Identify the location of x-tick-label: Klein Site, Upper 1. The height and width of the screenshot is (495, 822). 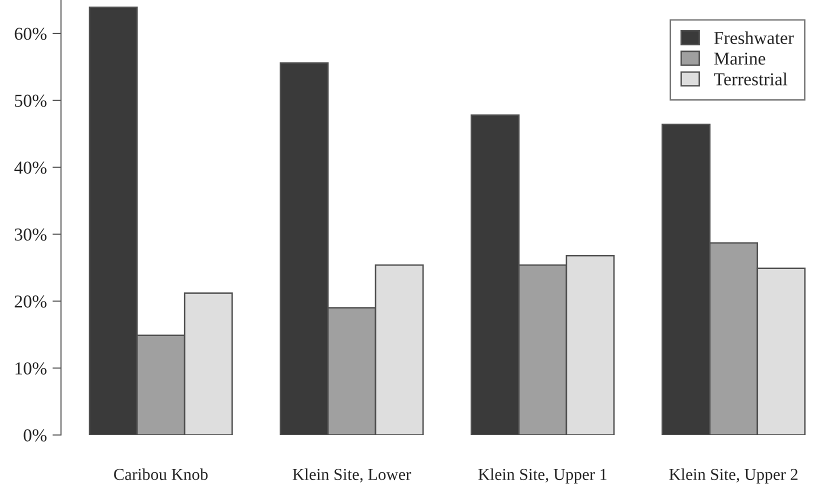
(542, 476).